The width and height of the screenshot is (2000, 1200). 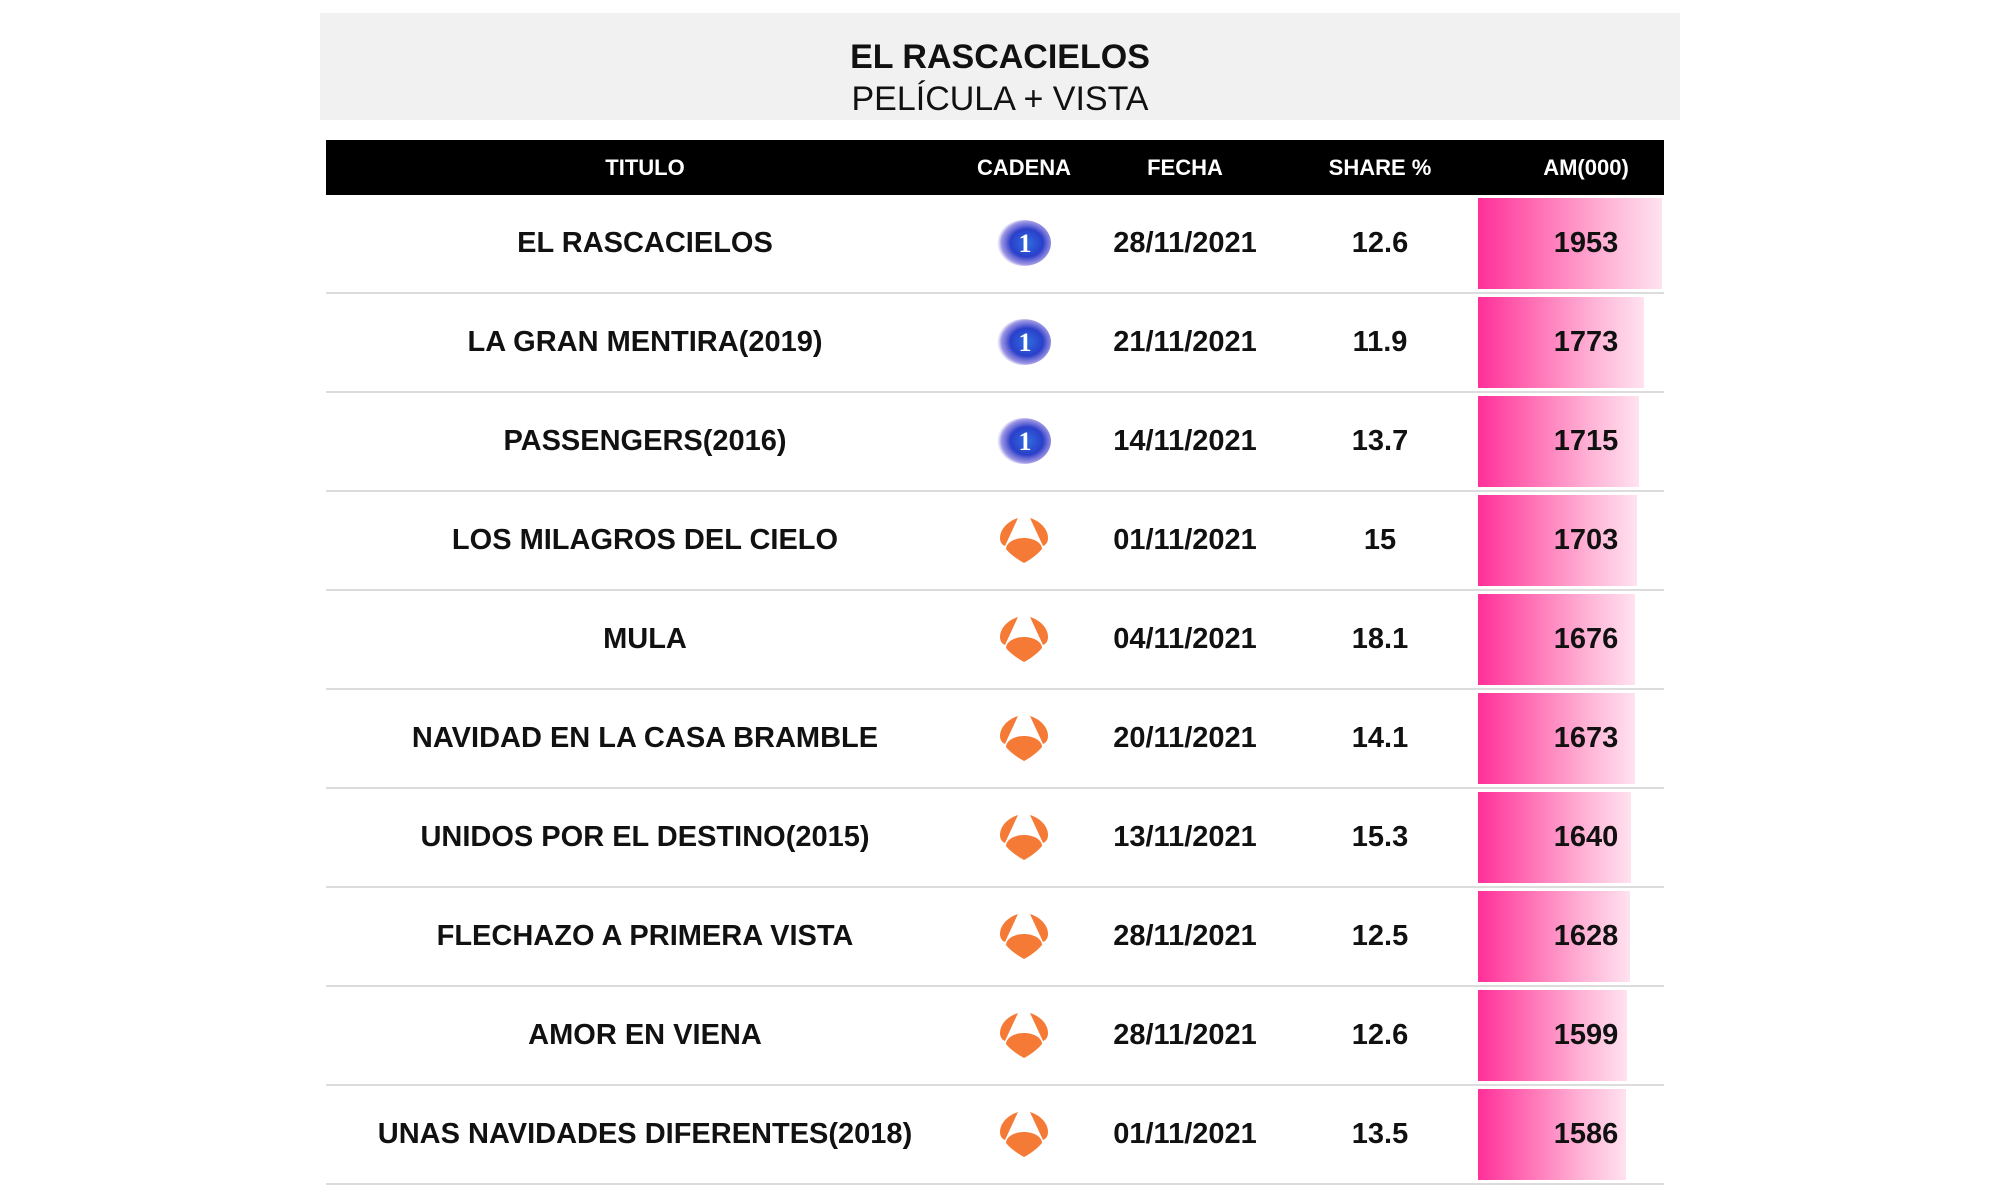 What do you see at coordinates (1000, 99) in the screenshot?
I see `page-subtitle: PELÍCULA + VISTA` at bounding box center [1000, 99].